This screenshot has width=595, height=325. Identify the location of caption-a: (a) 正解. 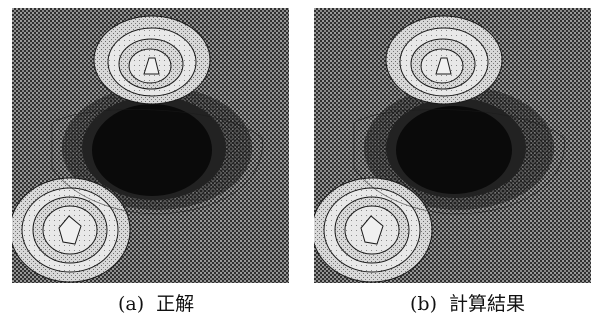
(156, 304).